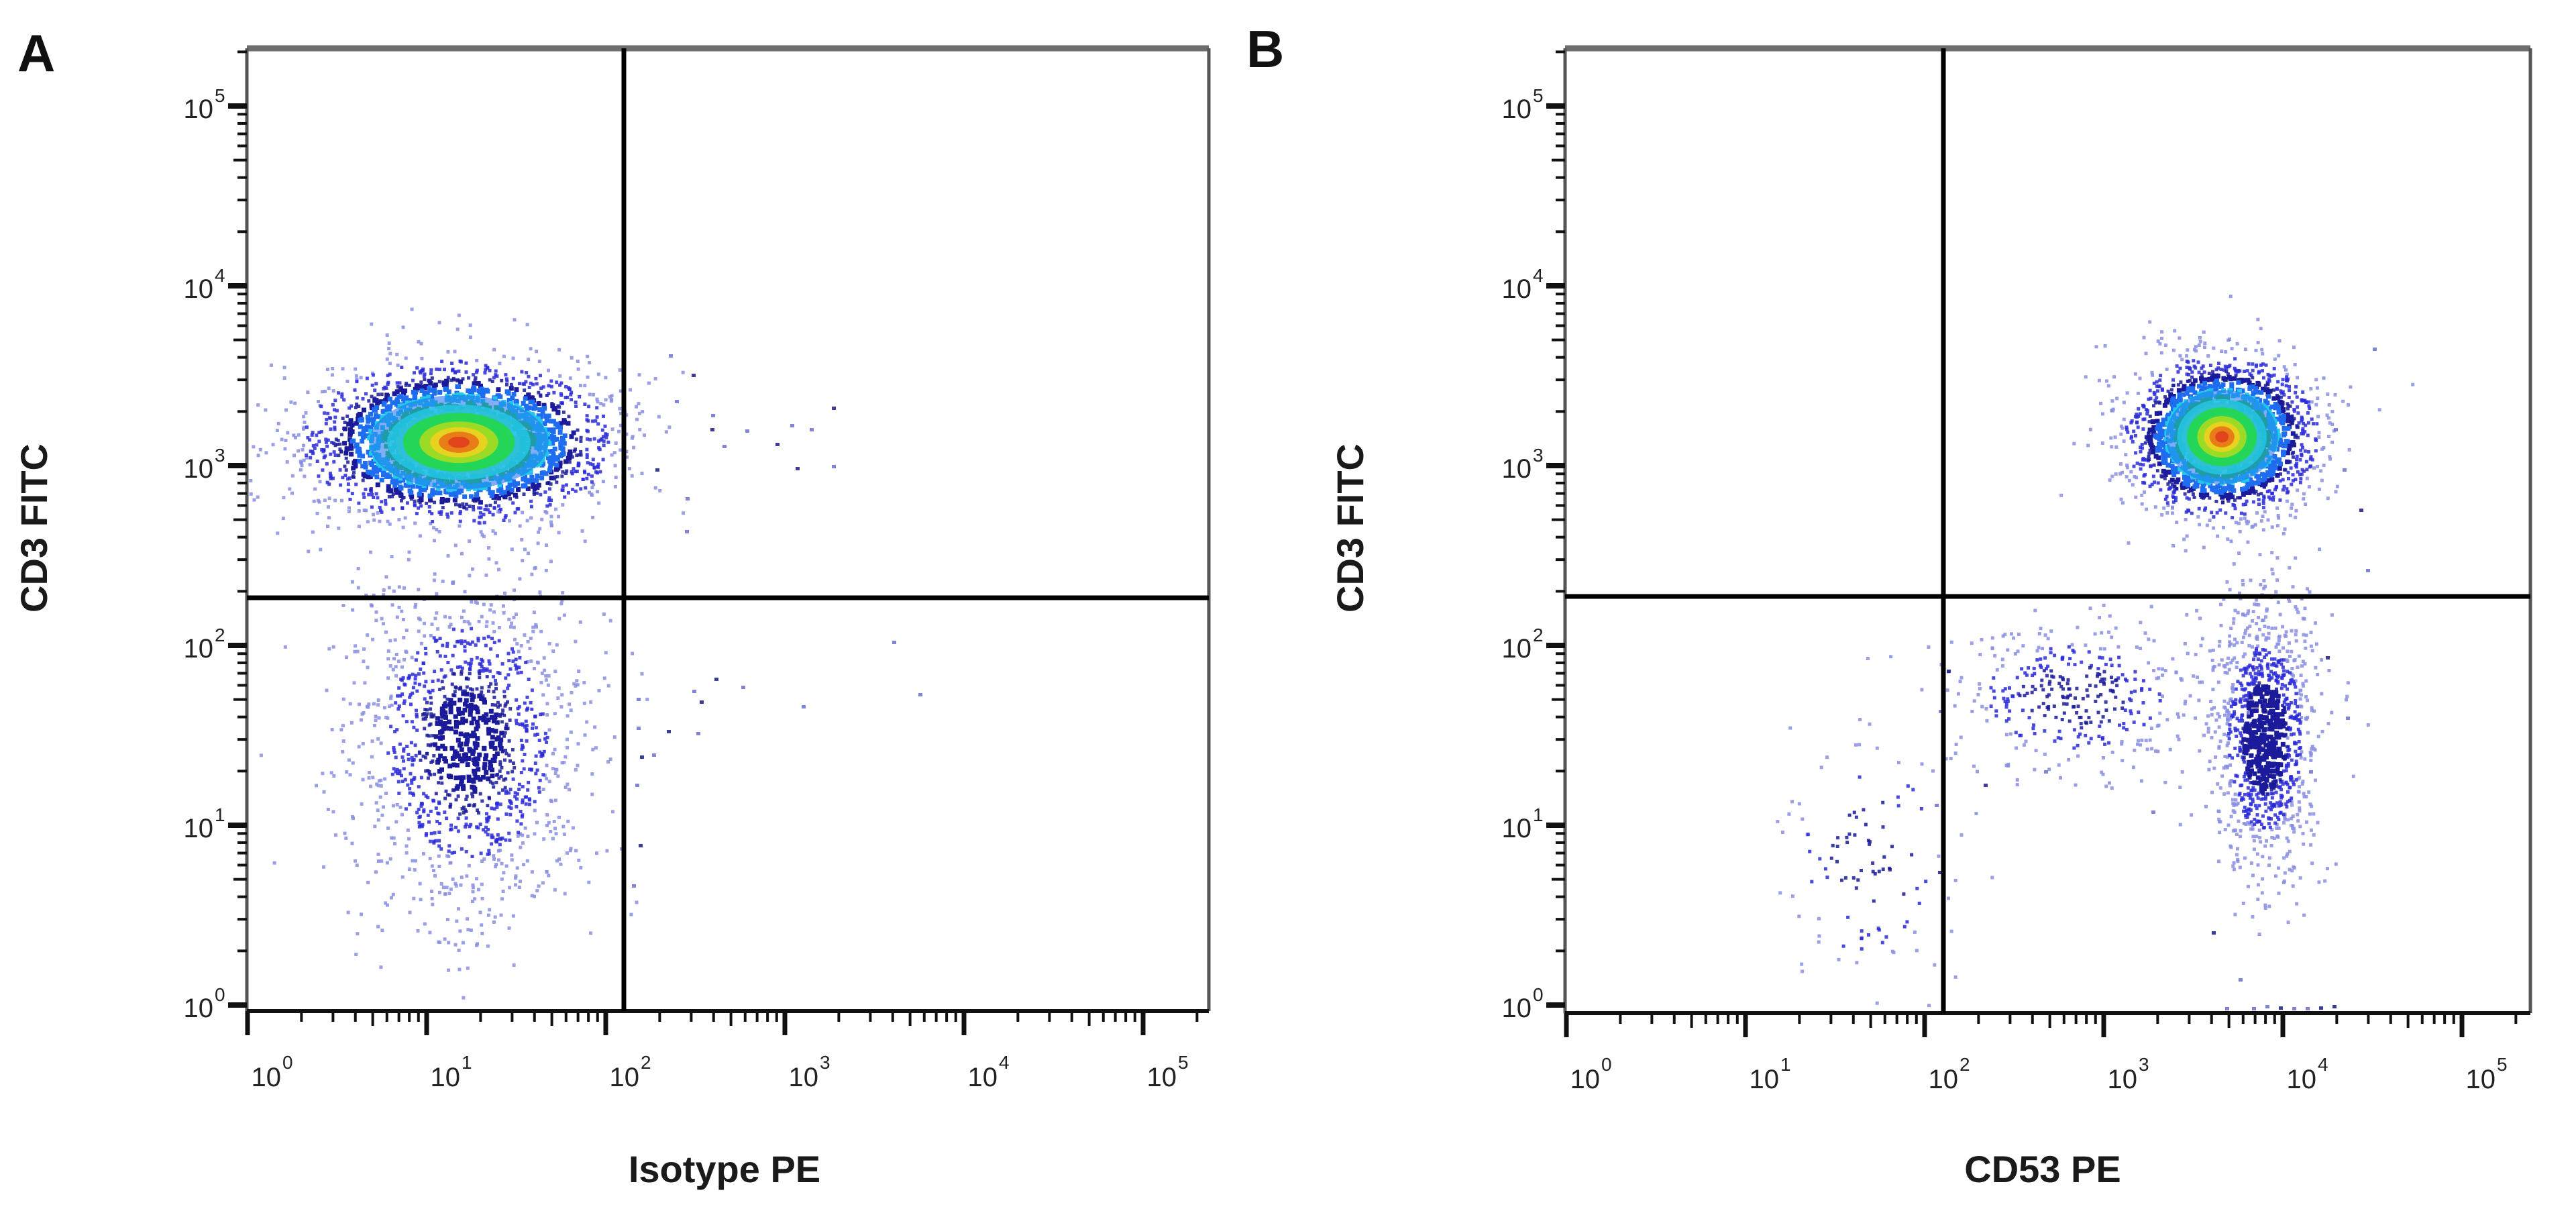 The width and height of the screenshot is (2576, 1211). What do you see at coordinates (36, 53) in the screenshot?
I see `panel-letter-a: A` at bounding box center [36, 53].